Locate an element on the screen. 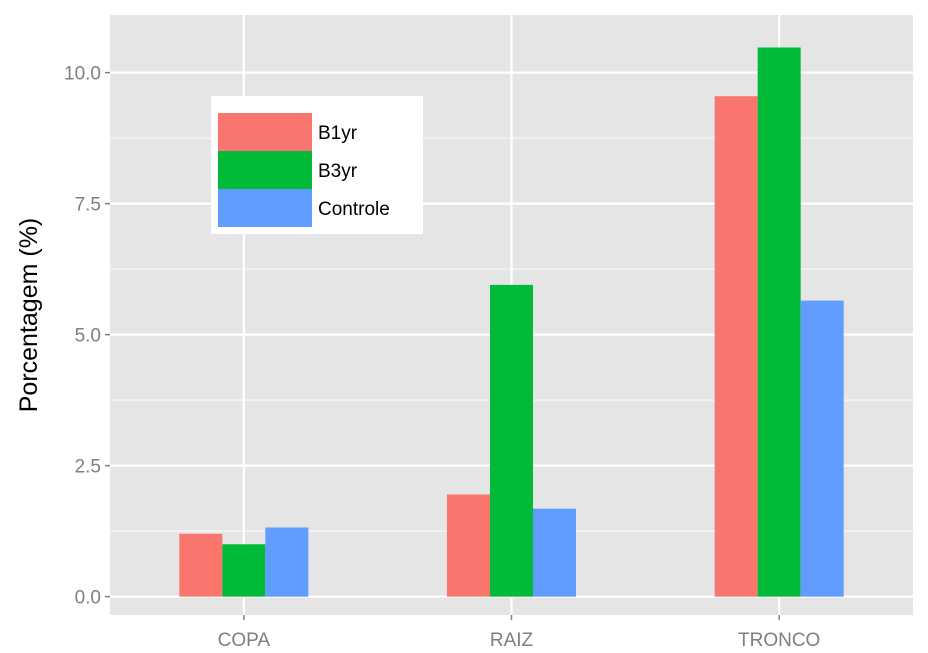 The width and height of the screenshot is (928, 653). bar-b1yr-tronco is located at coordinates (736, 346).